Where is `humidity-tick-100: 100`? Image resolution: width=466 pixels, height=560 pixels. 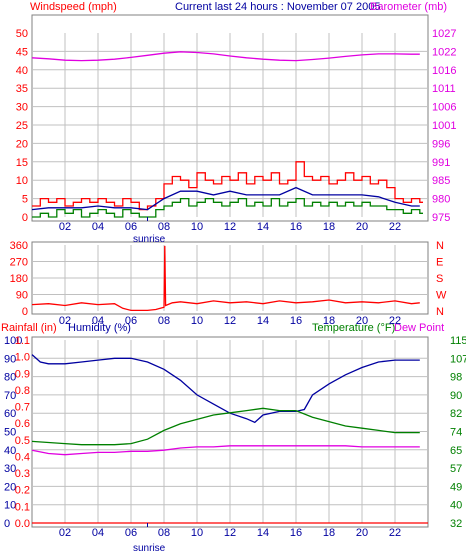
humidity-tick-100: 100 is located at coordinates (13, 341).